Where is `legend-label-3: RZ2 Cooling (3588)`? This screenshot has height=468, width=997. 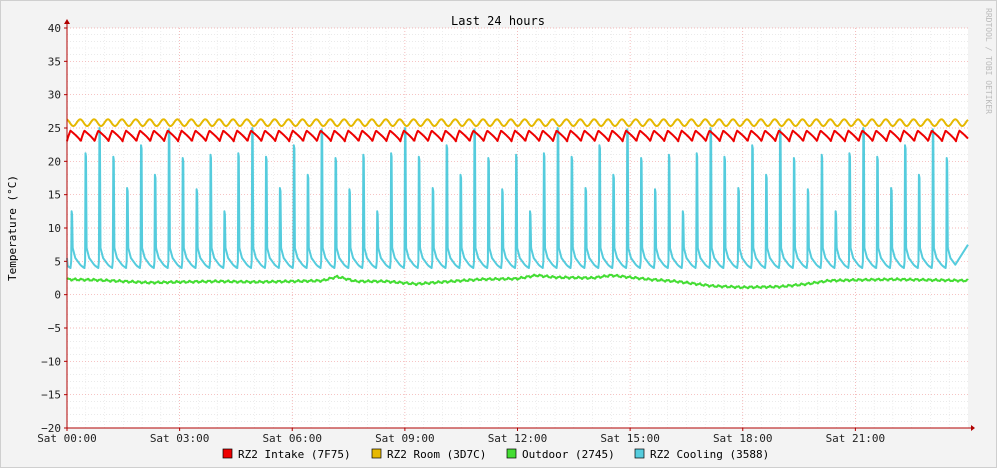 legend-label-3: RZ2 Cooling (3588) is located at coordinates (709, 454).